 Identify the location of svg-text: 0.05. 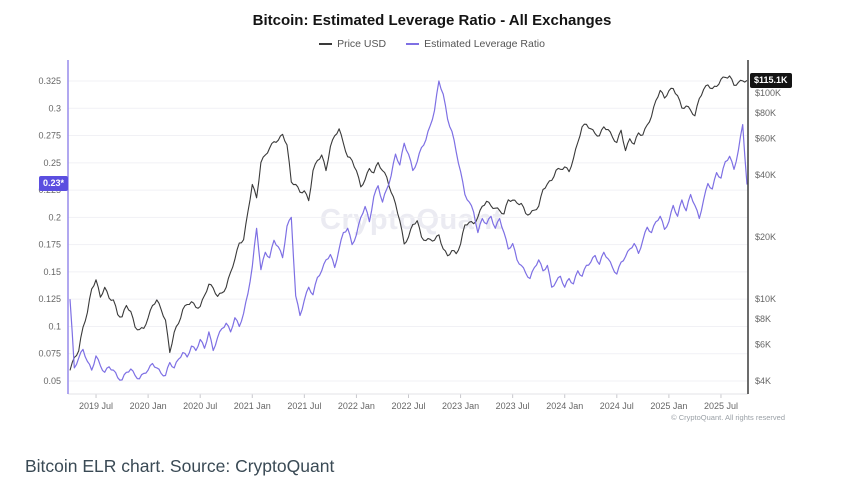
(52, 381).